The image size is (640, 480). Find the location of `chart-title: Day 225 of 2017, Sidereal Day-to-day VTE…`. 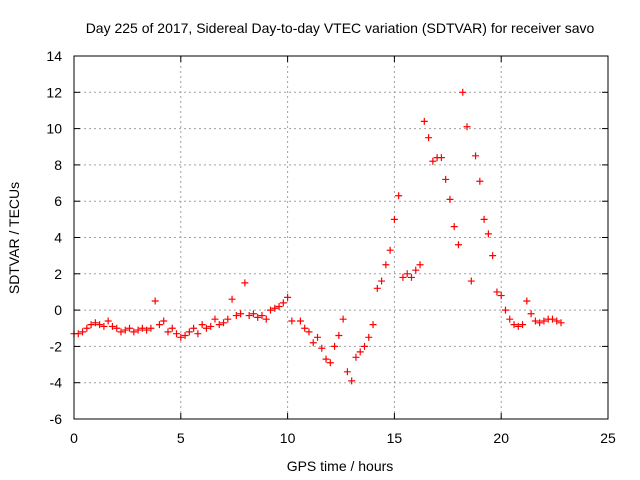

chart-title: Day 225 of 2017, Sidereal Day-to-day VTE… is located at coordinates (340, 28).